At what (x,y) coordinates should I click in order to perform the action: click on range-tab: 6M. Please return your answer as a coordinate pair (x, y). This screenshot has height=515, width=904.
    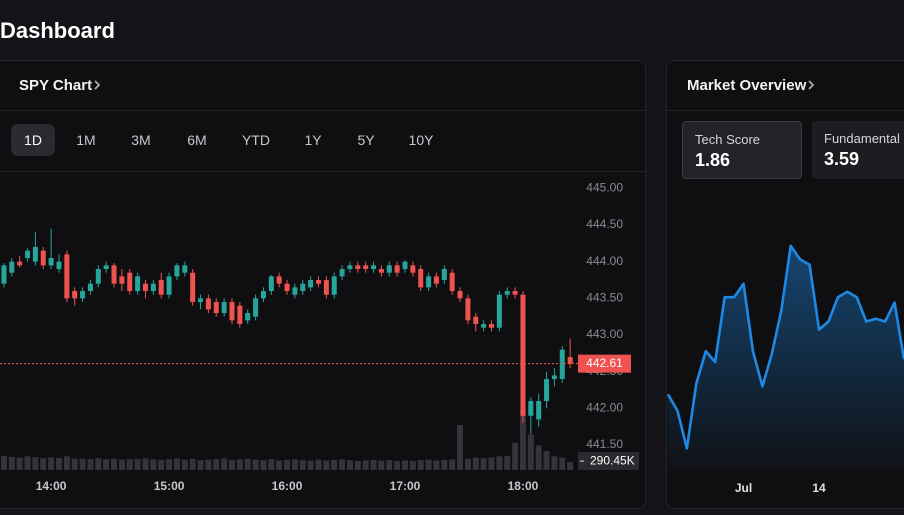
    Looking at the image, I should click on (197, 140).